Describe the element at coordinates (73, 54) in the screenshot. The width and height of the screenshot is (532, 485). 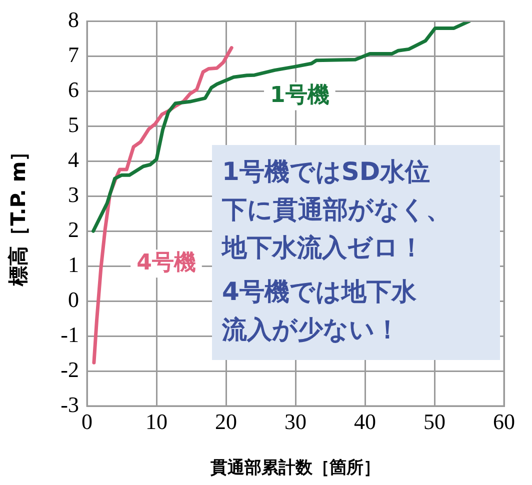
I see `y-tick-label: 7` at that location.